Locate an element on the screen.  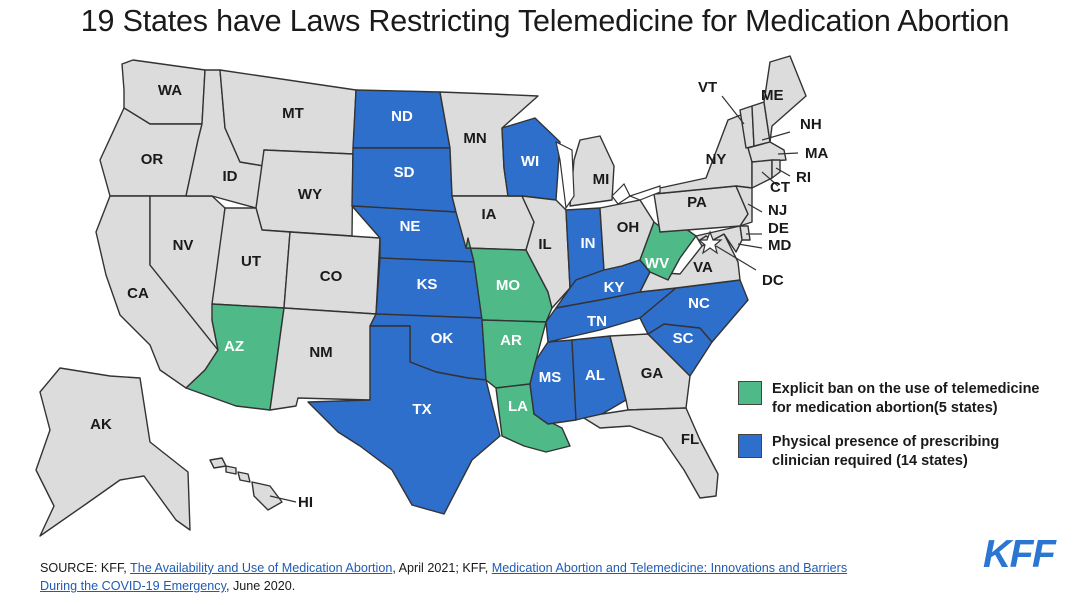
state-label-nv: NV is located at coordinates (183, 245).